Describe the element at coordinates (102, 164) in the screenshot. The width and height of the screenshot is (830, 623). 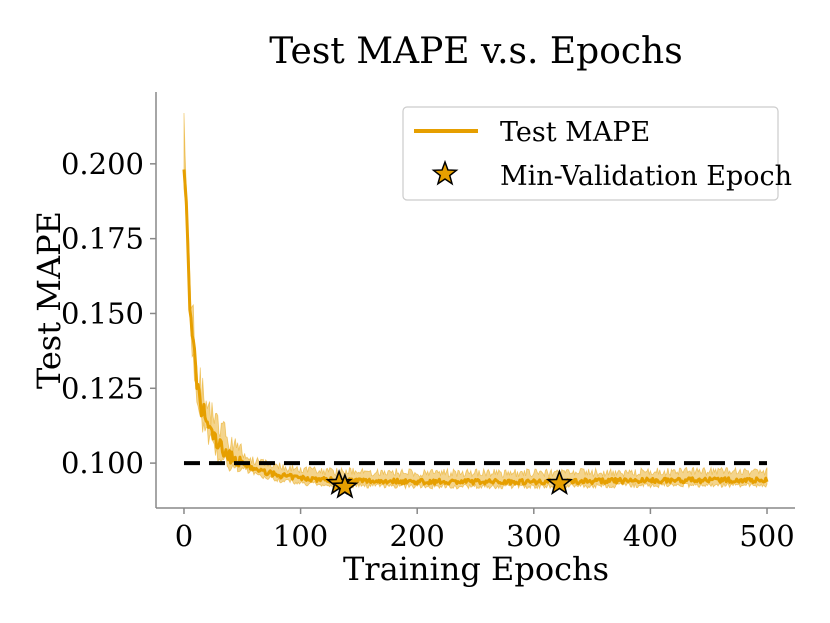
I see `y-tick-label: 0.200` at that location.